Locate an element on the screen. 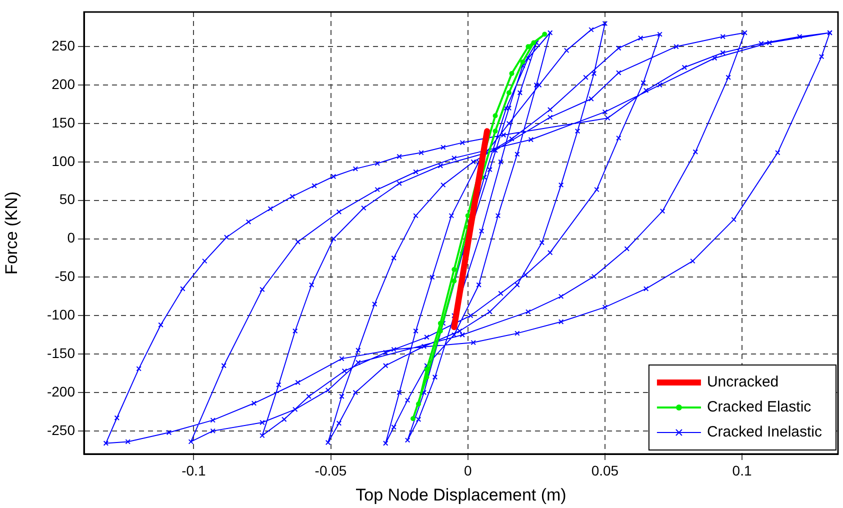 The width and height of the screenshot is (843, 508). legend-label: Cracked Elastic is located at coordinates (759, 407).